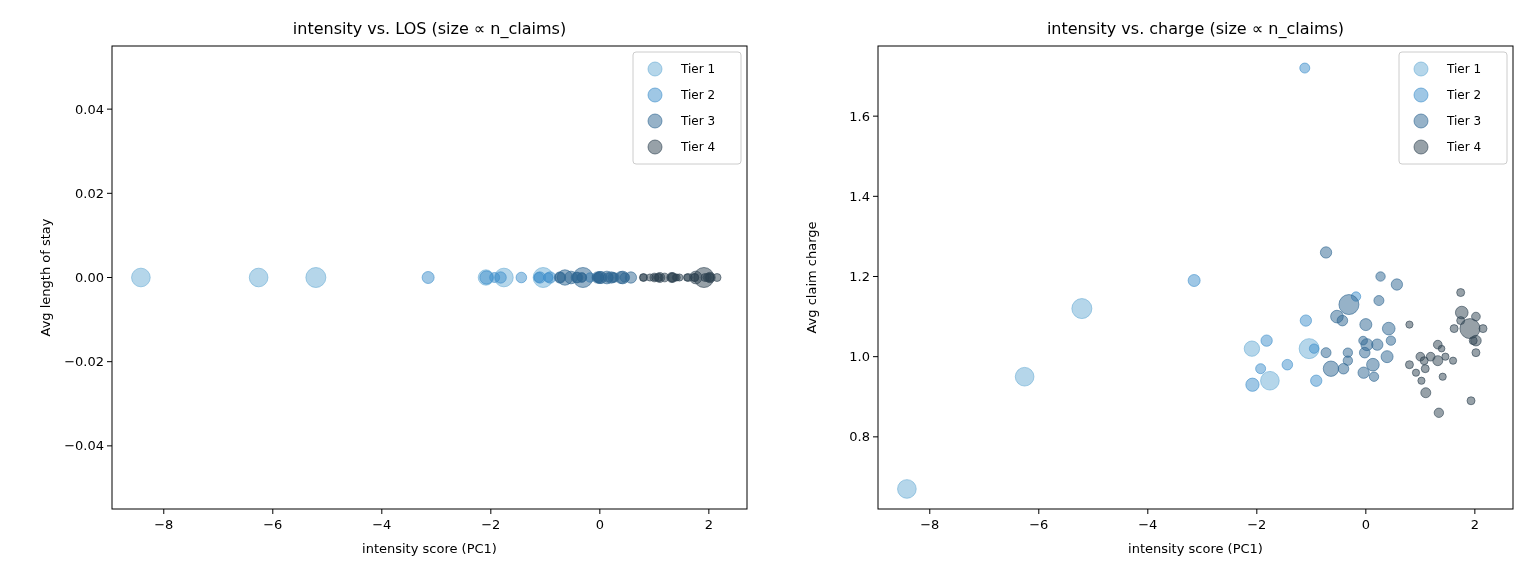  What do you see at coordinates (859, 196) in the screenshot?
I see `y-tick-label: 1.4` at bounding box center [859, 196].